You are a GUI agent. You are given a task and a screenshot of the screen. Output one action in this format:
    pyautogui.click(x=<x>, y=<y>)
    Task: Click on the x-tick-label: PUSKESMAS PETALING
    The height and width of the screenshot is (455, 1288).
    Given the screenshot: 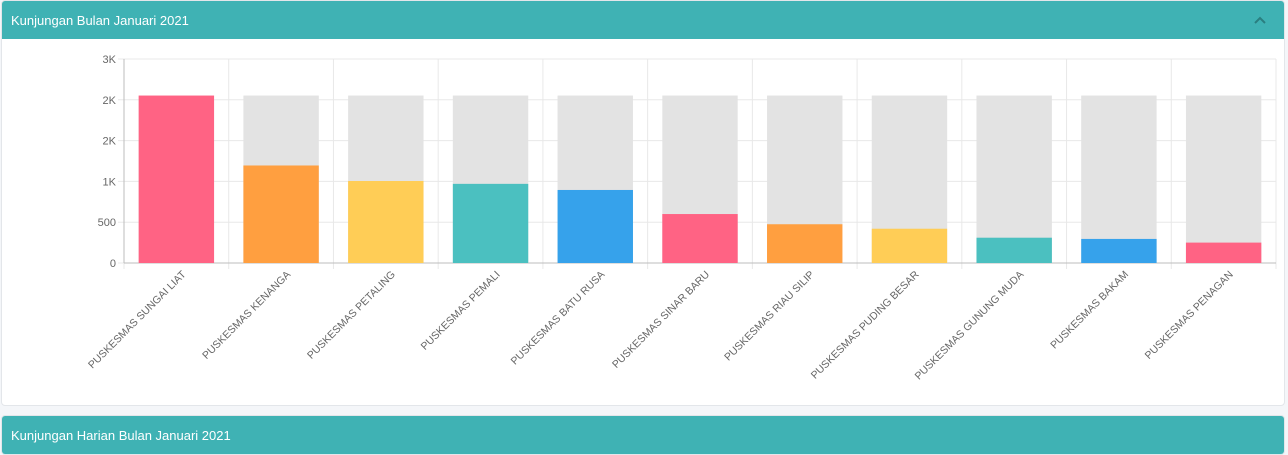 What is the action you would take?
    pyautogui.click(x=351, y=315)
    